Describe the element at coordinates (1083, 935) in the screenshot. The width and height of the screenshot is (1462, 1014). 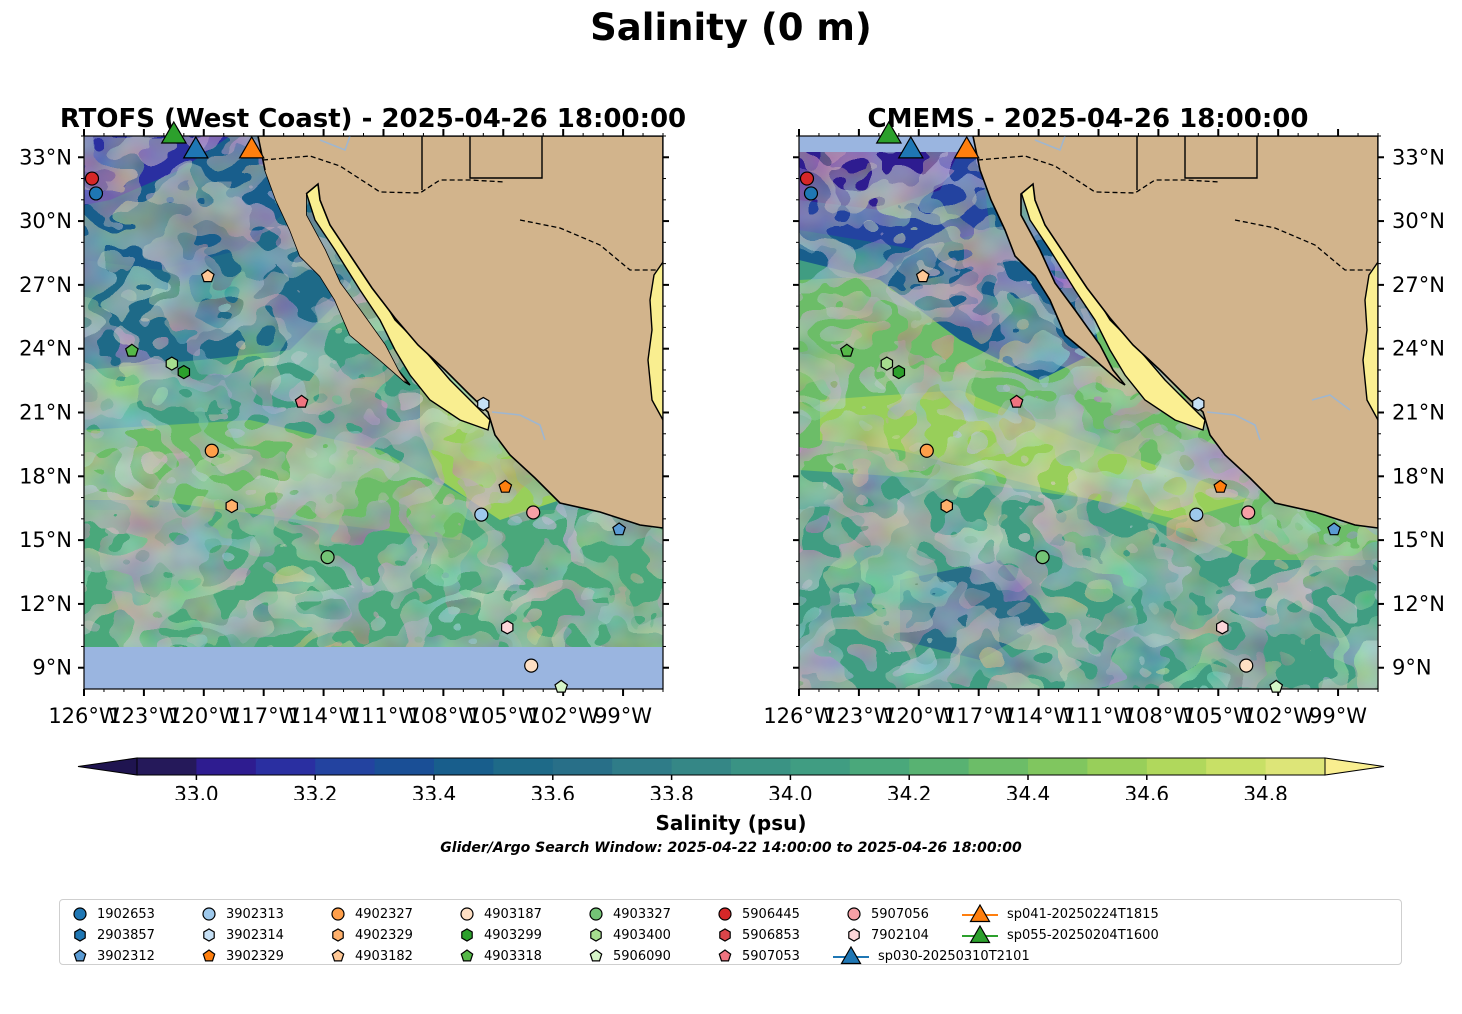
I see `legend-label: sp055-20250204T1600` at that location.